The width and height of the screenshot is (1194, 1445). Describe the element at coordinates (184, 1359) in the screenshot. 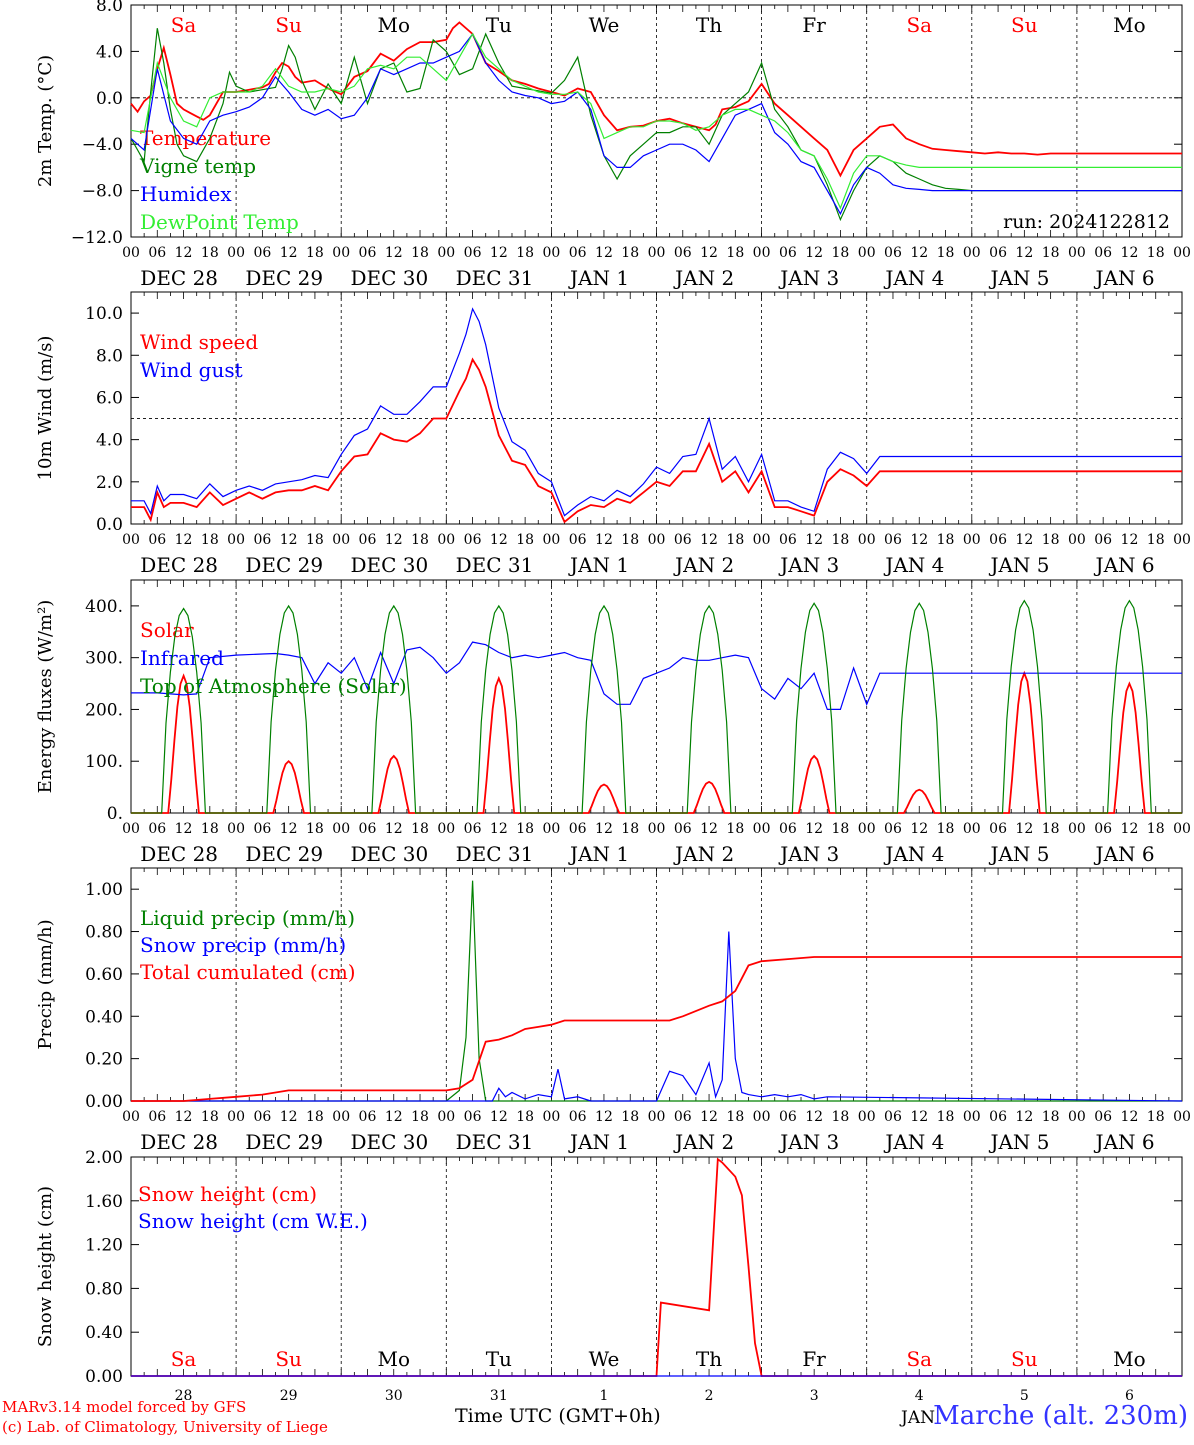

I see `day-name-bottom: Sa` at that location.